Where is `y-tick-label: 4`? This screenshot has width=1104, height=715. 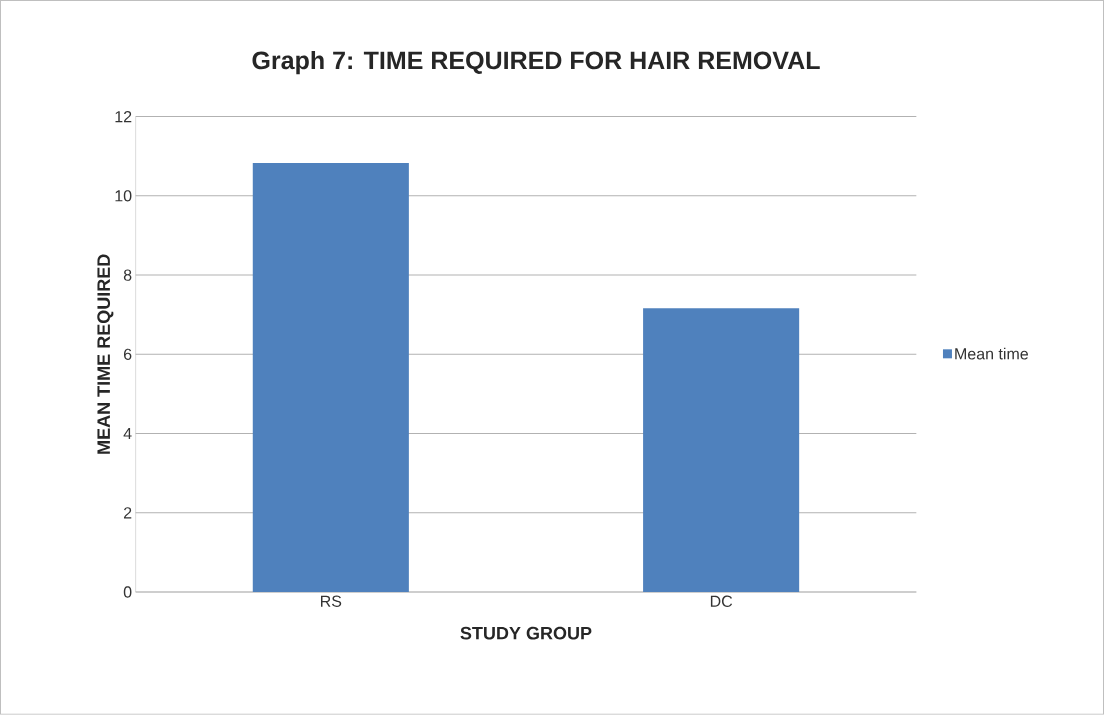 y-tick-label: 4 is located at coordinates (127, 434).